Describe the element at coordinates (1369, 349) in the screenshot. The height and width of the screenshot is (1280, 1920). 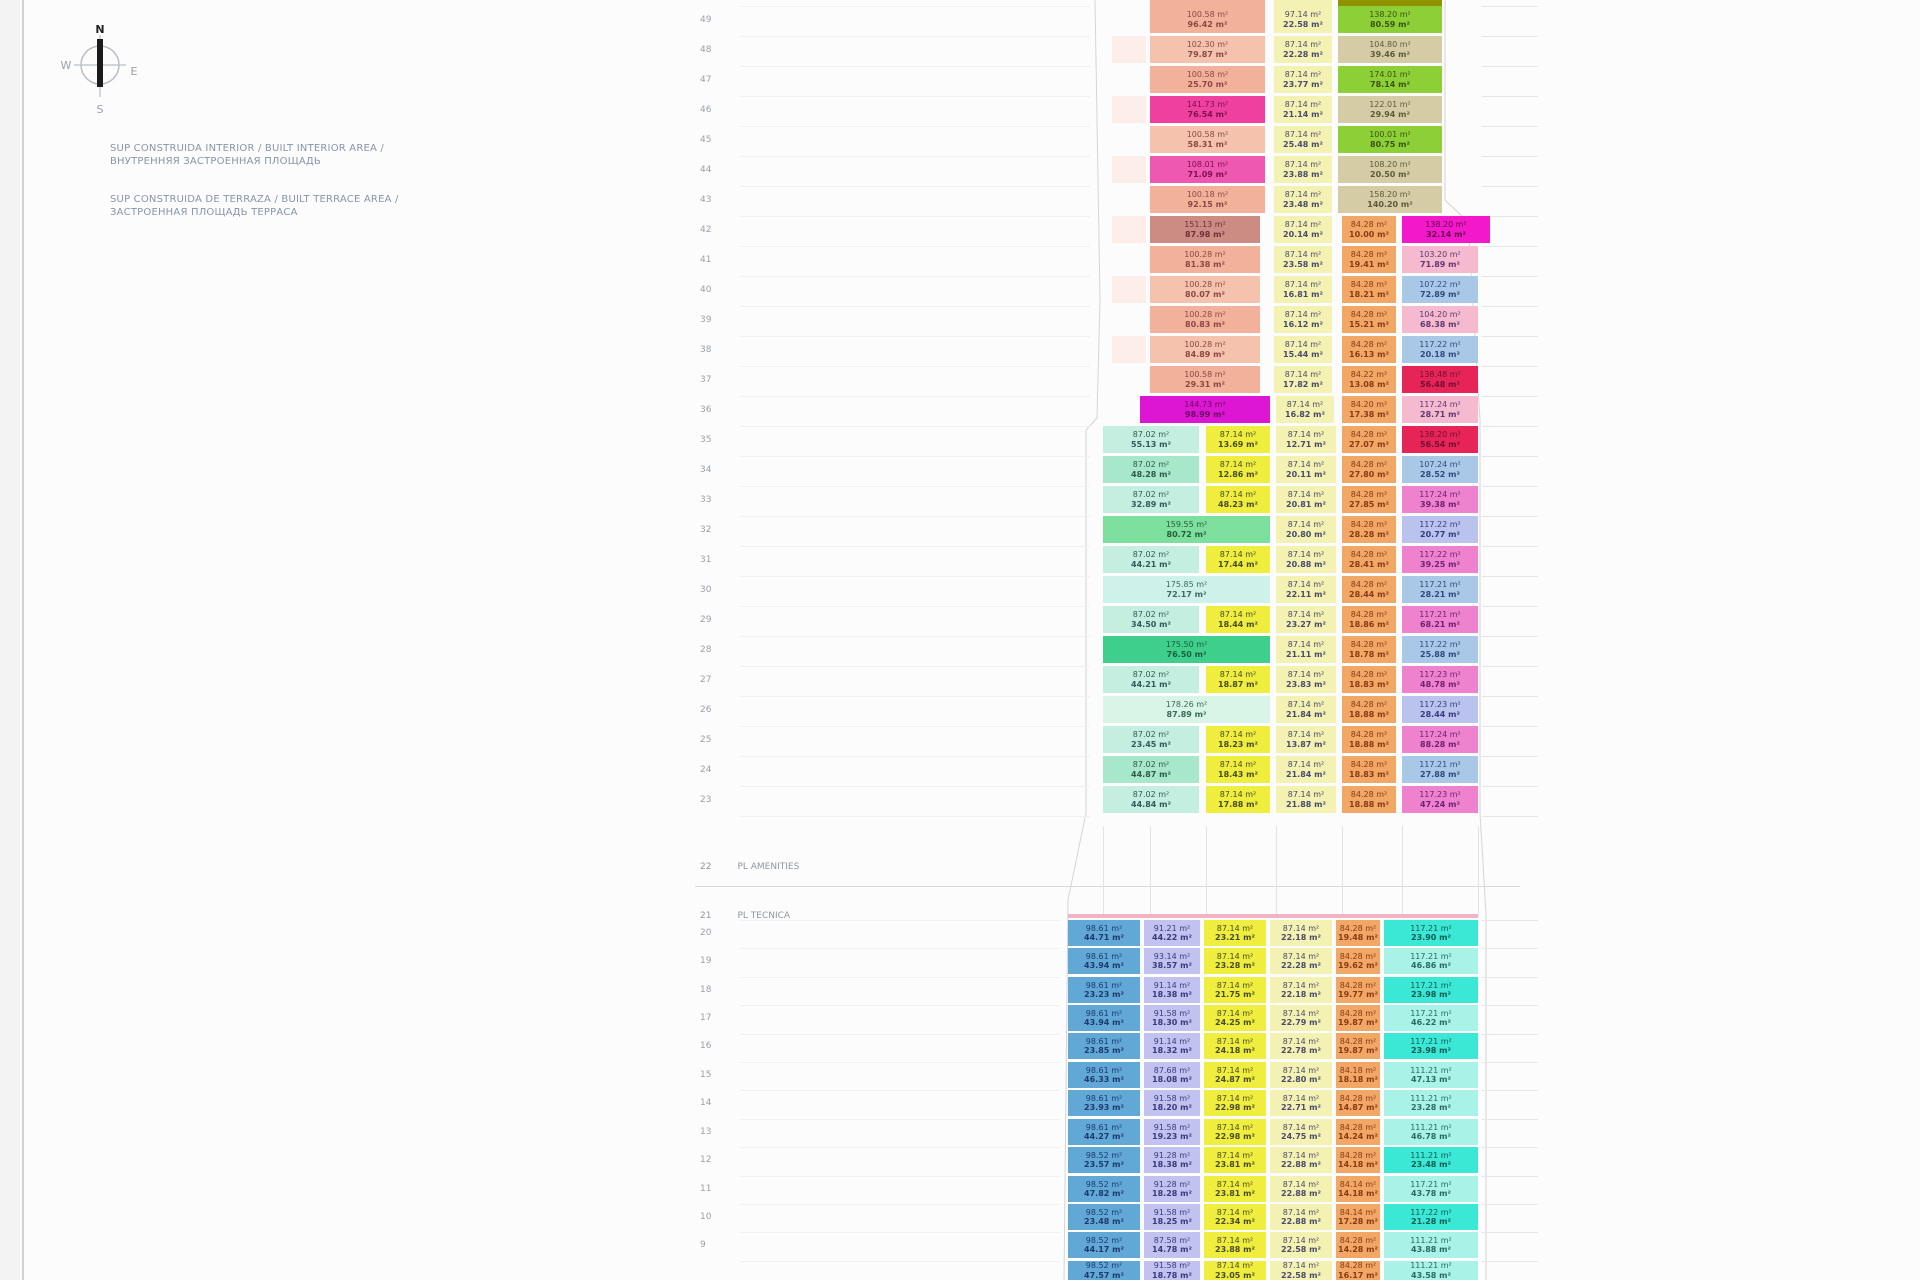
I see `area-cell: 84.28 m² 16.13 m²` at that location.